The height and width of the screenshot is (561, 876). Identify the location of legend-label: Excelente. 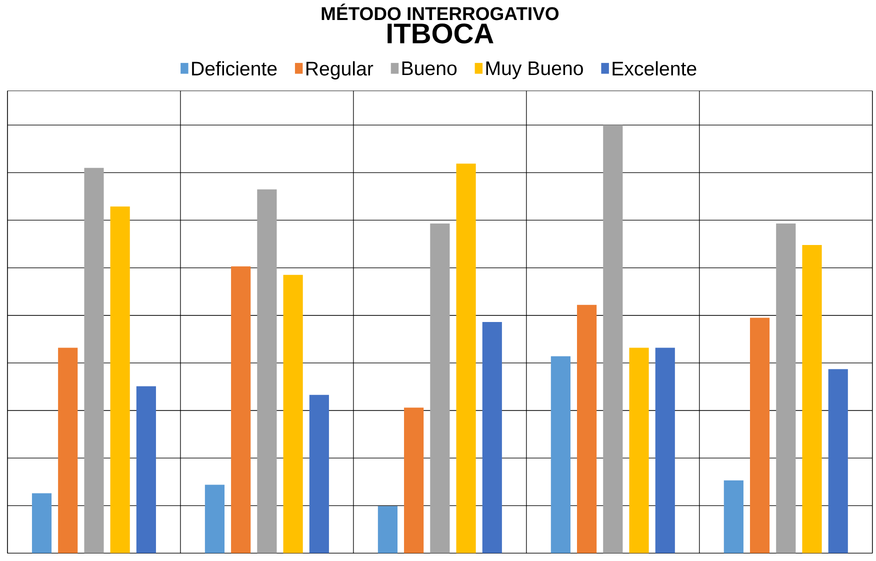
(654, 68).